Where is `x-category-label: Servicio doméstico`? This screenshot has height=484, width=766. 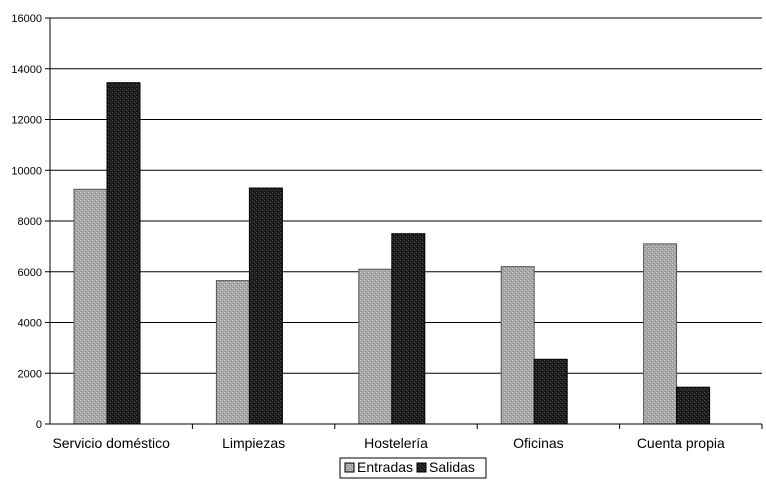
x-category-label: Servicio doméstico is located at coordinates (111, 443).